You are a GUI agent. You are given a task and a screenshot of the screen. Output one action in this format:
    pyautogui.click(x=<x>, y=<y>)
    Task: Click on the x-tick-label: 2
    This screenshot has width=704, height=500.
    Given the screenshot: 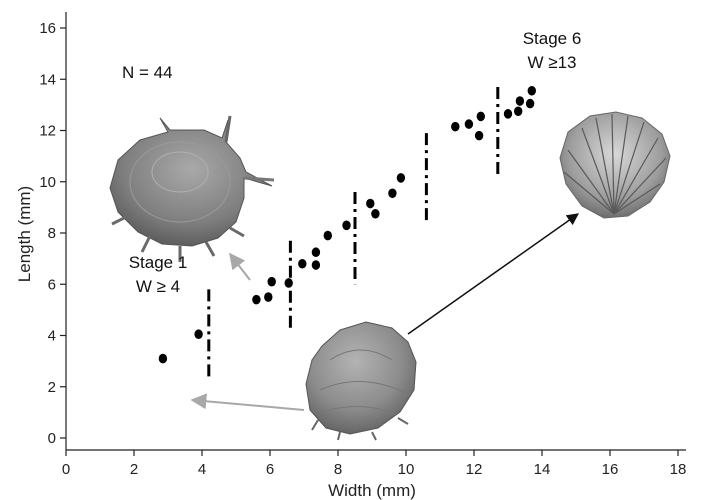 What is the action you would take?
    pyautogui.click(x=134, y=469)
    